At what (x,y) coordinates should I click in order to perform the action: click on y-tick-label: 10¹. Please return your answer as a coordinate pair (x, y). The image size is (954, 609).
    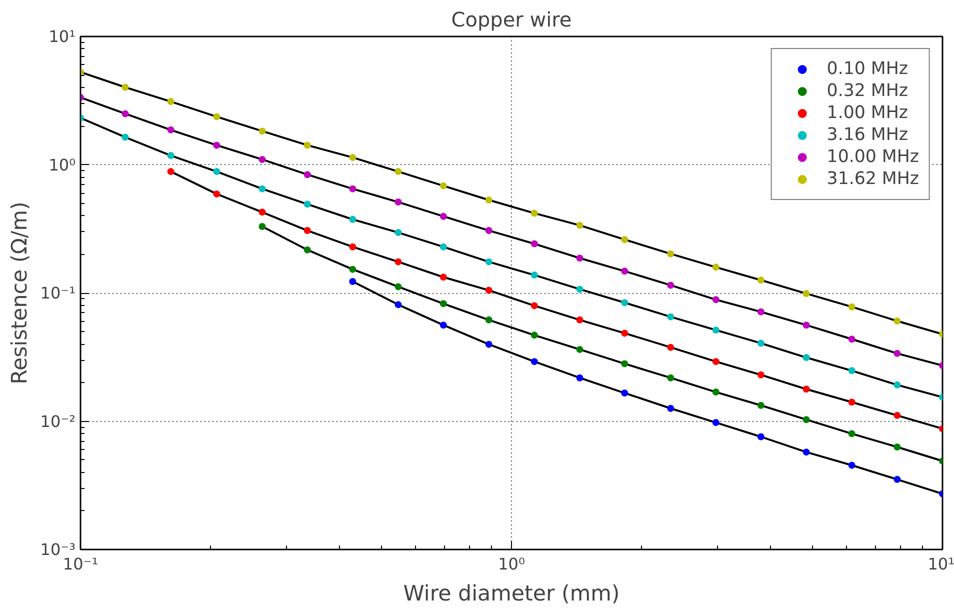
    Looking at the image, I should click on (62, 36).